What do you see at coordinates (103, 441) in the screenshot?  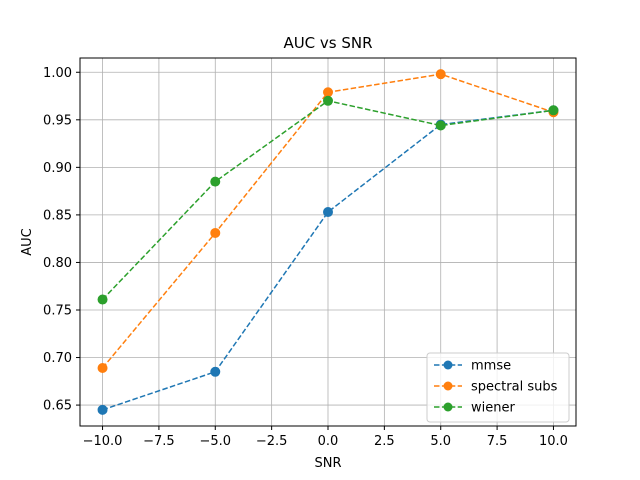 I see `x-tick-label: −10.0` at bounding box center [103, 441].